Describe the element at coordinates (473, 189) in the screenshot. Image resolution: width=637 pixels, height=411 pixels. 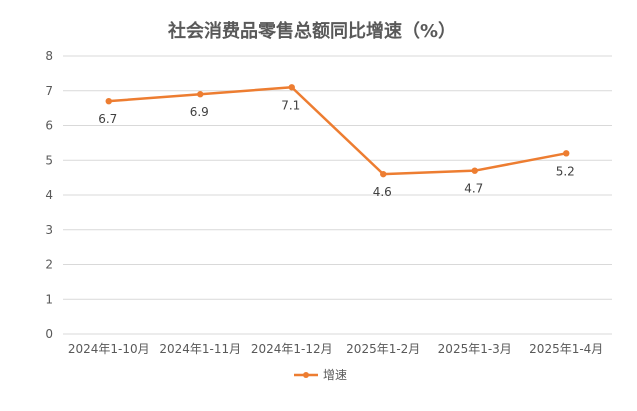
I see `data-label: 4.7` at that location.